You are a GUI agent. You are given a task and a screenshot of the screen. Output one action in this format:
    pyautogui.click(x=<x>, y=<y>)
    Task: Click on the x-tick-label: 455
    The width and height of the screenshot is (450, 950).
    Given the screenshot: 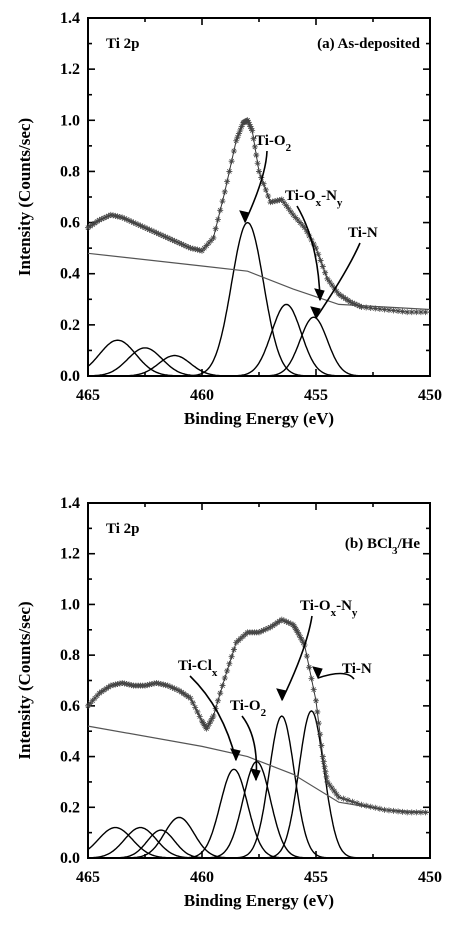 What is the action you would take?
    pyautogui.click(x=316, y=395)
    